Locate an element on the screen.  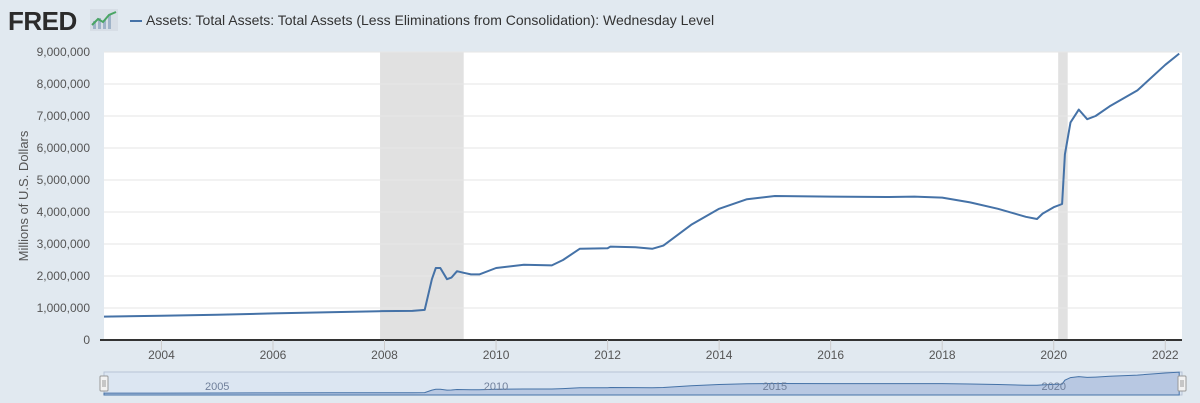
x-tick-label: 2018 is located at coordinates (942, 355).